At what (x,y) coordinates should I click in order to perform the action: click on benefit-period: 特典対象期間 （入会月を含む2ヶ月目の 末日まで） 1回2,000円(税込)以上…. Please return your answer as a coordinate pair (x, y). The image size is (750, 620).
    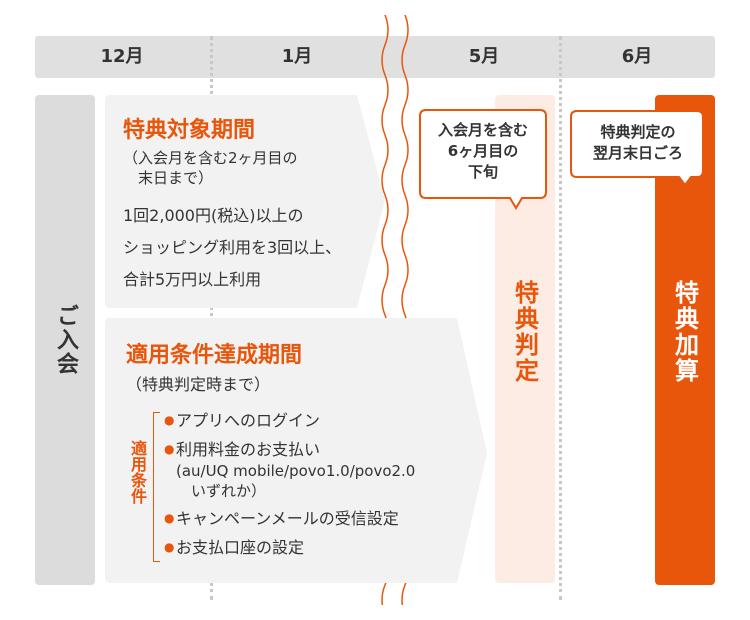
    Looking at the image, I should click on (232, 204).